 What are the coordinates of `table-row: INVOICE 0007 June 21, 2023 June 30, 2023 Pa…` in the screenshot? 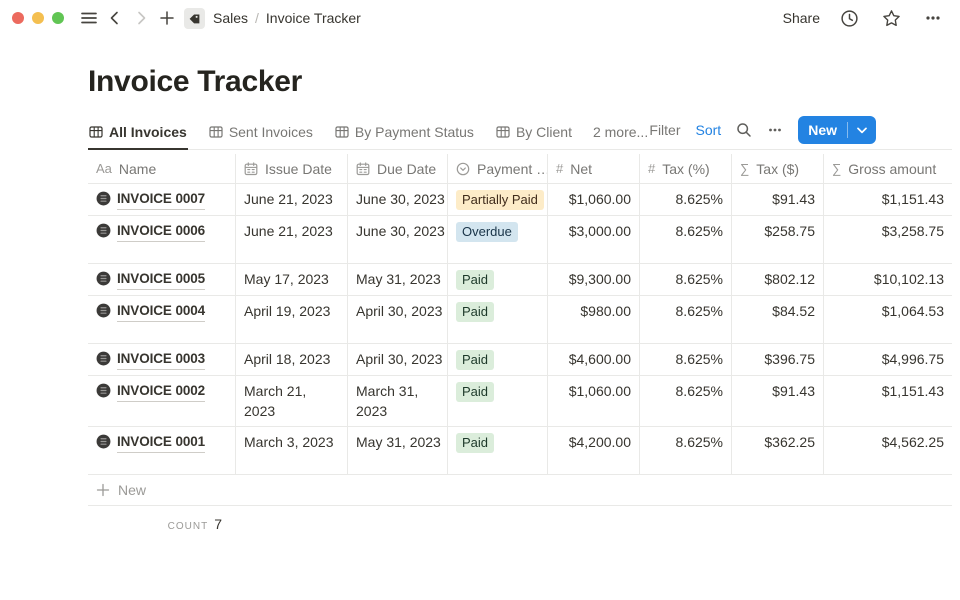 It's located at (520, 200).